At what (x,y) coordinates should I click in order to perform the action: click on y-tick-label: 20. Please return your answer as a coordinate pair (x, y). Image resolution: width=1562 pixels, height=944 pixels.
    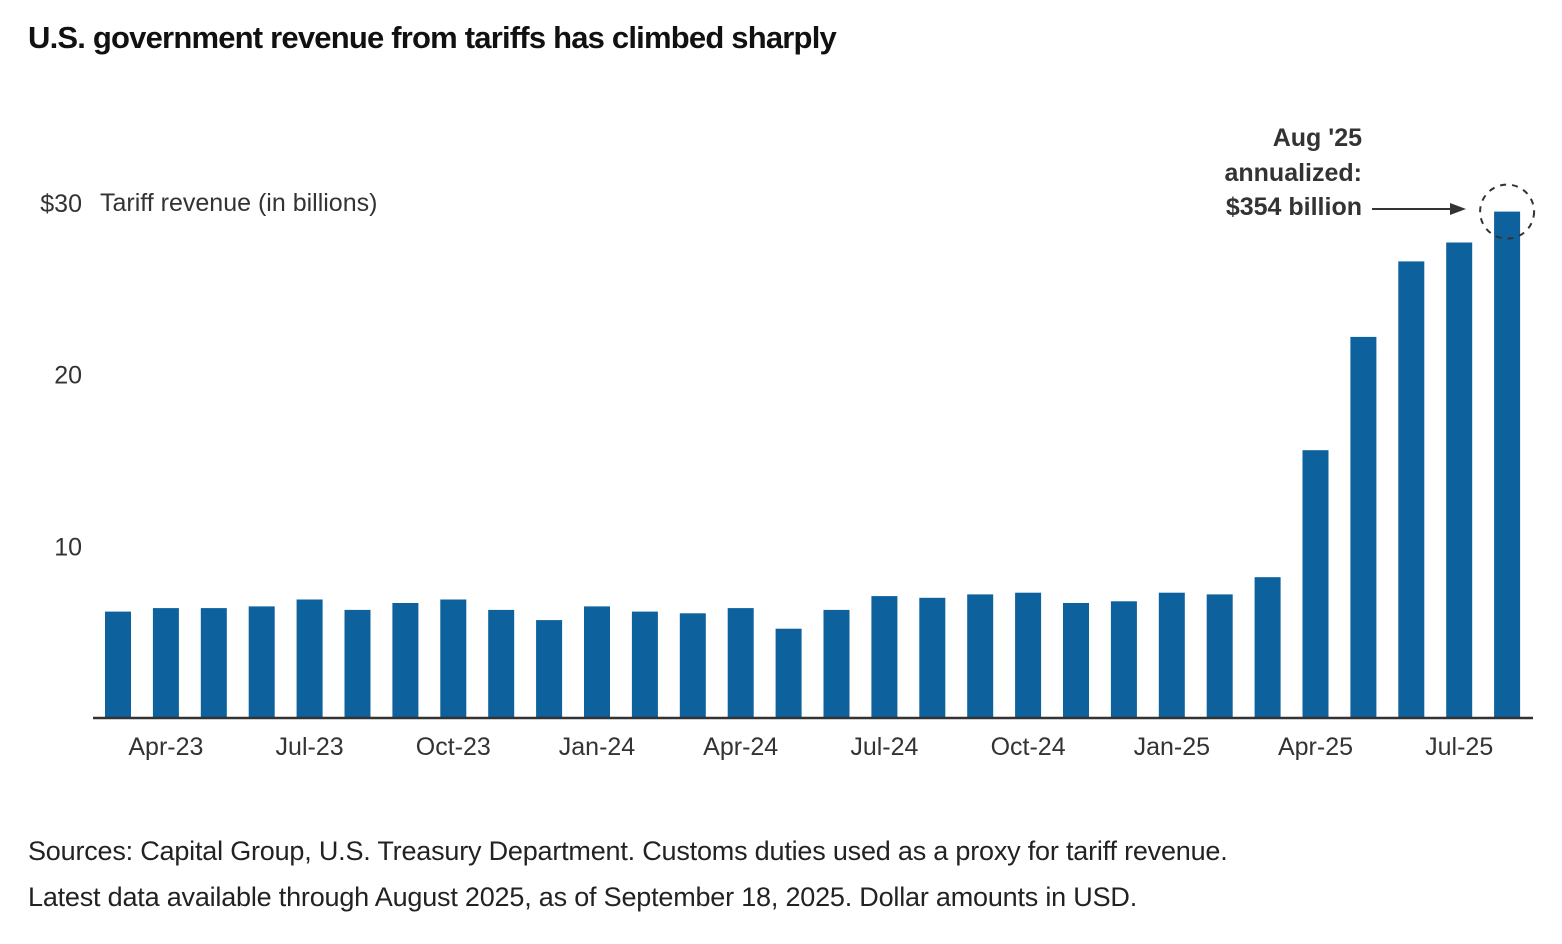
    Looking at the image, I should click on (68, 376).